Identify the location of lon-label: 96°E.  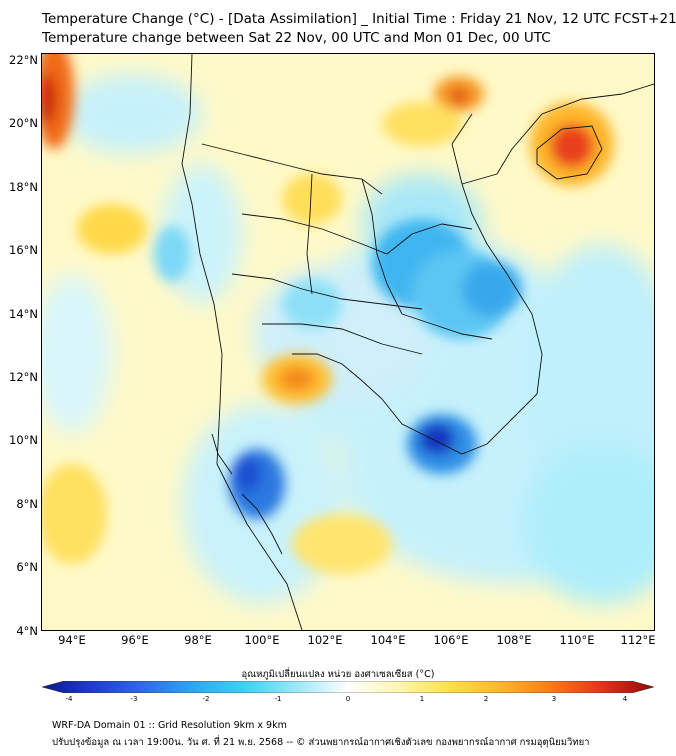
(135, 640).